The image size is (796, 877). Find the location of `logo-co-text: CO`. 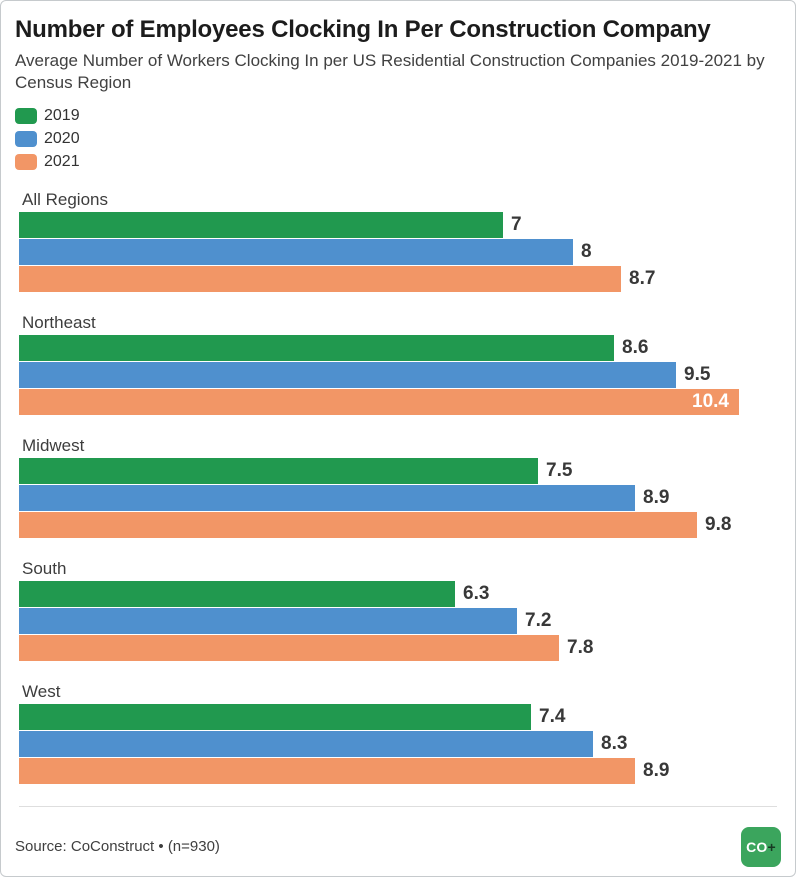

logo-co-text: CO is located at coordinates (757, 846).